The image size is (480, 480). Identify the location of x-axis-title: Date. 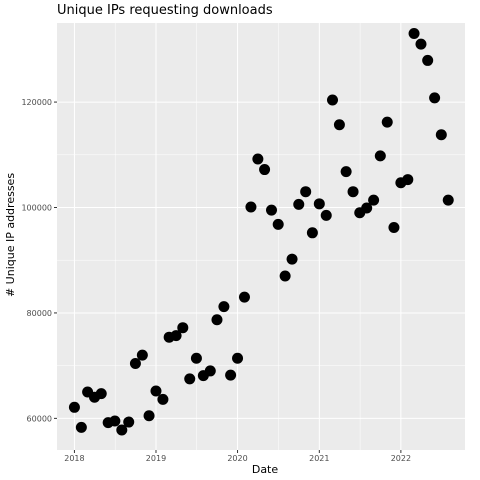
(265, 469).